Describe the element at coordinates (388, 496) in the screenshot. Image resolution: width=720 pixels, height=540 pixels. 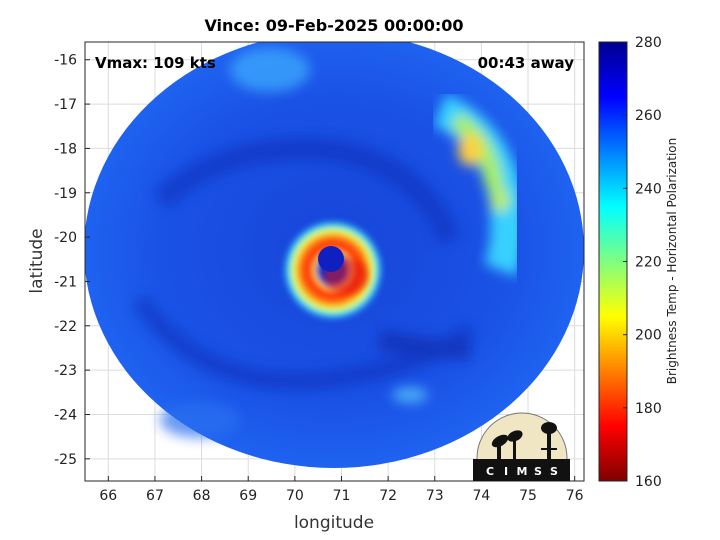
I see `x-tick-label: 72` at that location.